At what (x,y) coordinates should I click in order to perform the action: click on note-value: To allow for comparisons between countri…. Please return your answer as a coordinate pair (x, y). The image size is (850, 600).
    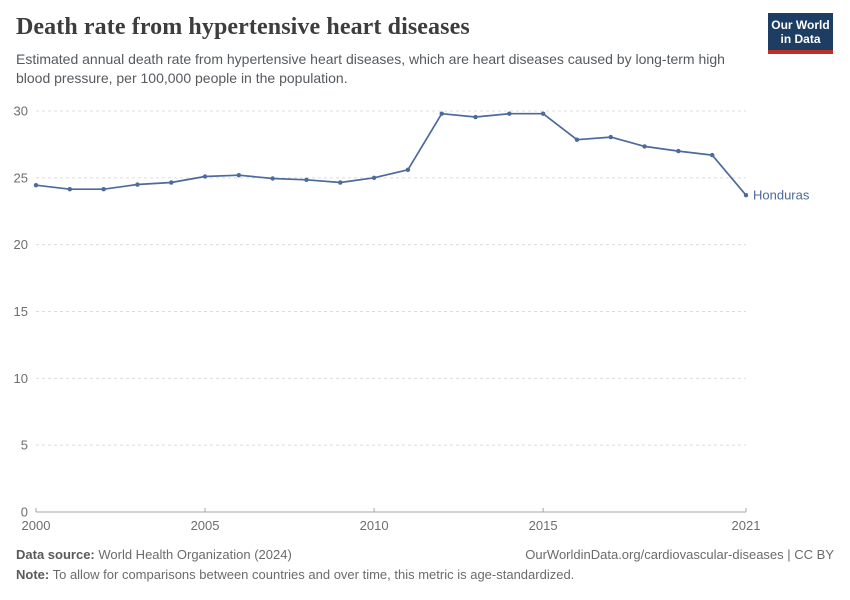
    Looking at the image, I should click on (312, 574).